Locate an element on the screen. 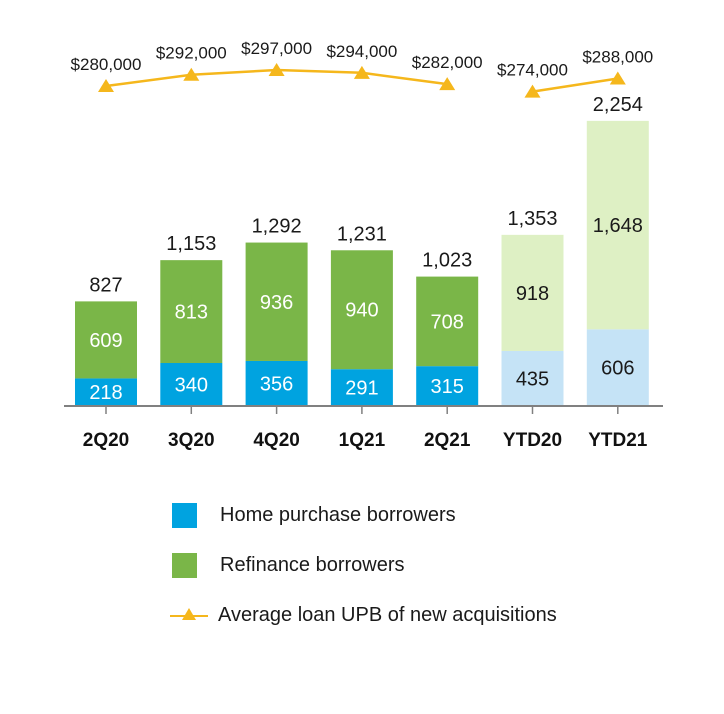 This screenshot has width=724, height=714. label-refinance-4q20: 936 is located at coordinates (276, 303).